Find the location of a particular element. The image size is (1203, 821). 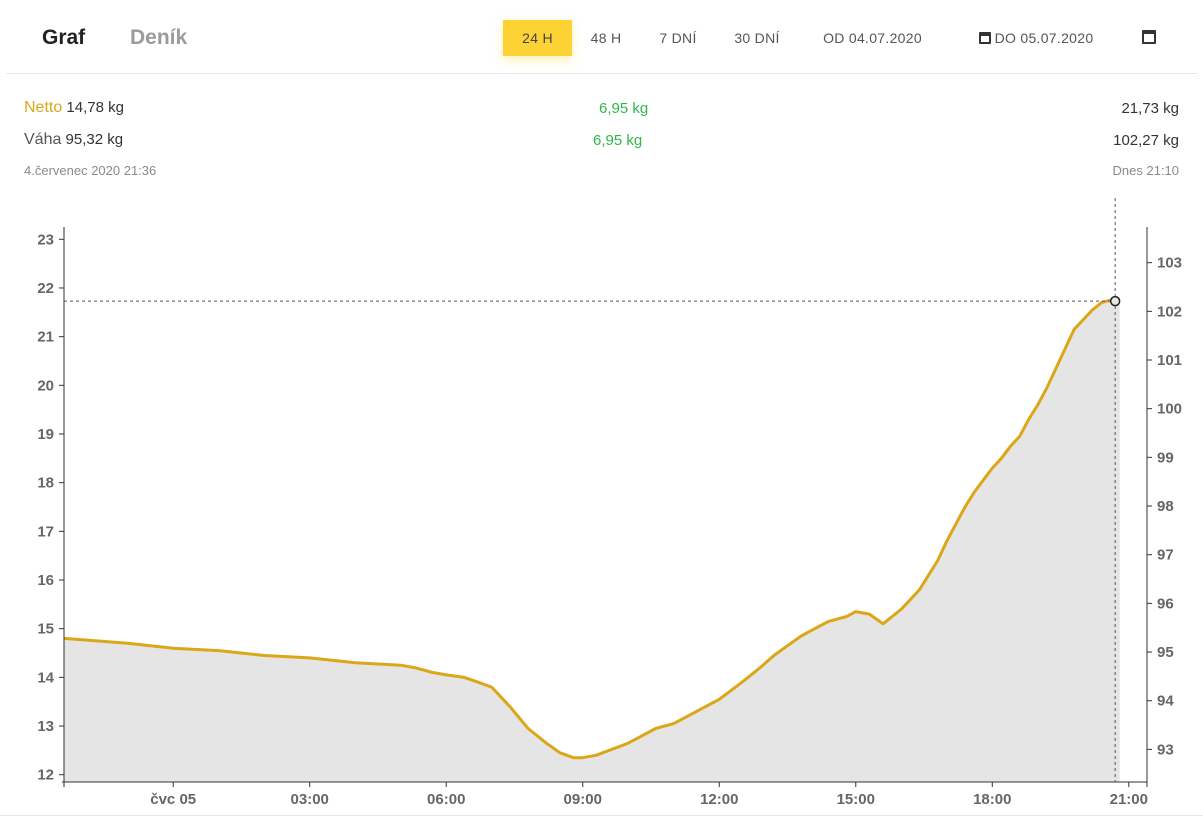

netto-label: Netto is located at coordinates (43, 107).